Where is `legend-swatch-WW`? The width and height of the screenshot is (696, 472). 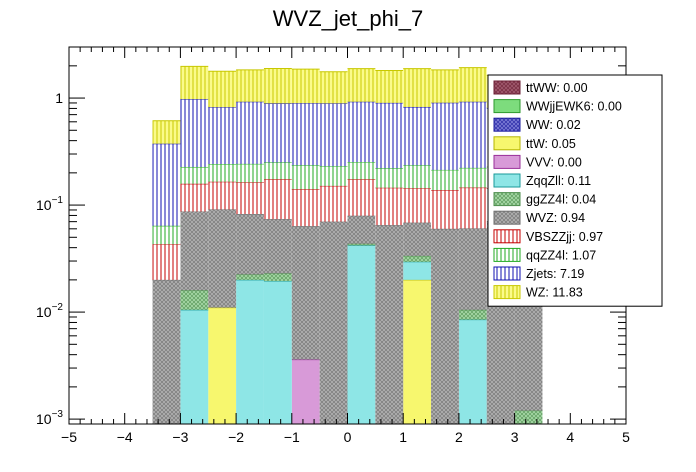 legend-swatch-WW is located at coordinates (507, 124).